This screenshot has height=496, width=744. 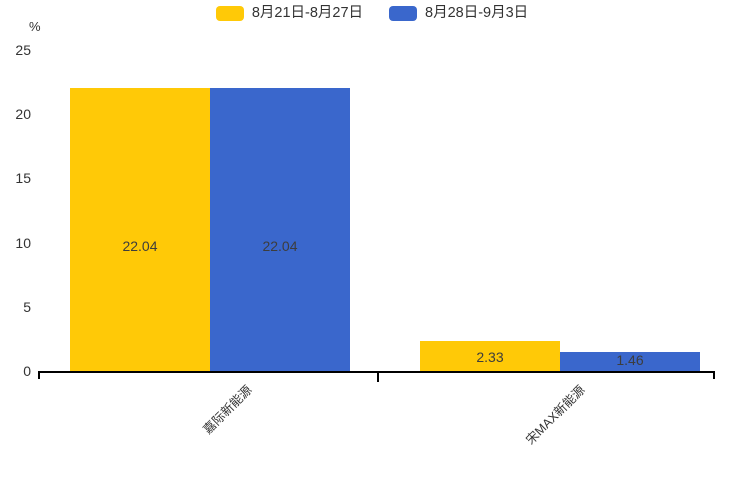 What do you see at coordinates (39, 375) in the screenshot?
I see `x-axis-cap-left` at bounding box center [39, 375].